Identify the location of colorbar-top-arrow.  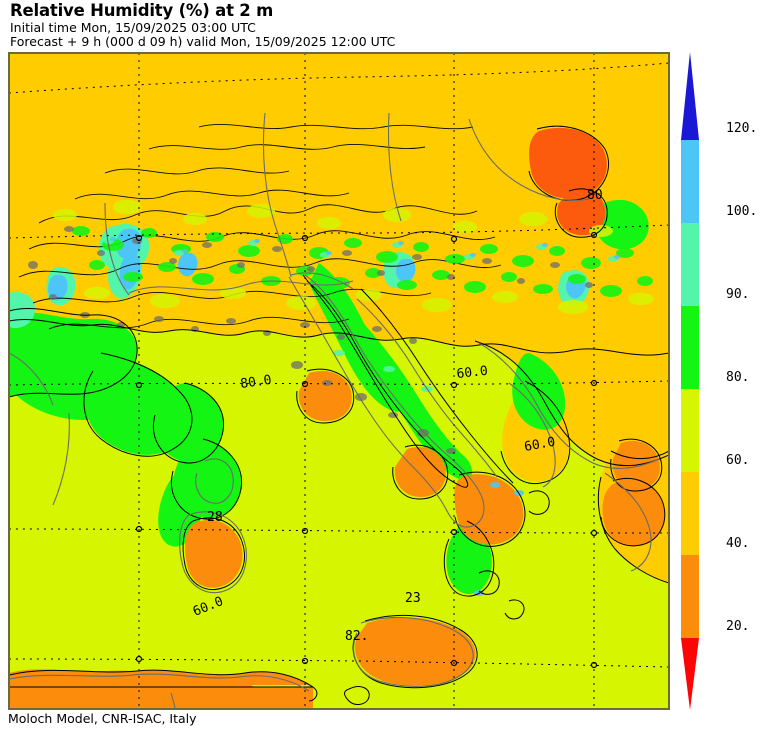
(690, 96).